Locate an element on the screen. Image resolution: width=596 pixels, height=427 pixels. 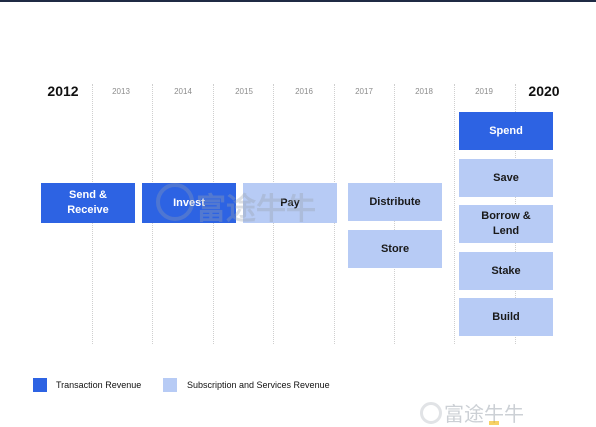
box-spend: Spend is located at coordinates (506, 131).